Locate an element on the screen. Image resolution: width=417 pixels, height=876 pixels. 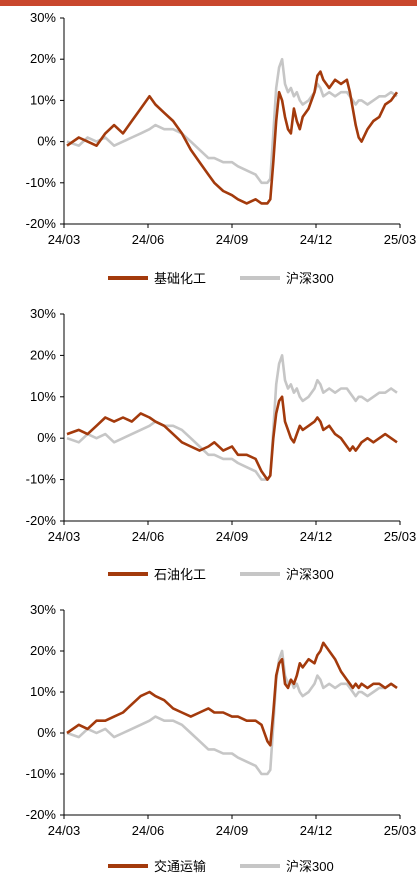
legend-label: 基础化工 is located at coordinates (180, 278).